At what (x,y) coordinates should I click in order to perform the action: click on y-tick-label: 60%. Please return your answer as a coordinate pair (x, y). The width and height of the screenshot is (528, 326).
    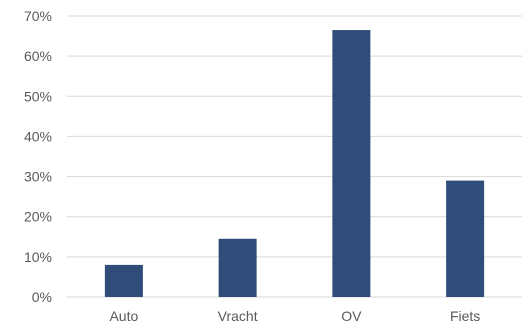
    Looking at the image, I should click on (38, 56).